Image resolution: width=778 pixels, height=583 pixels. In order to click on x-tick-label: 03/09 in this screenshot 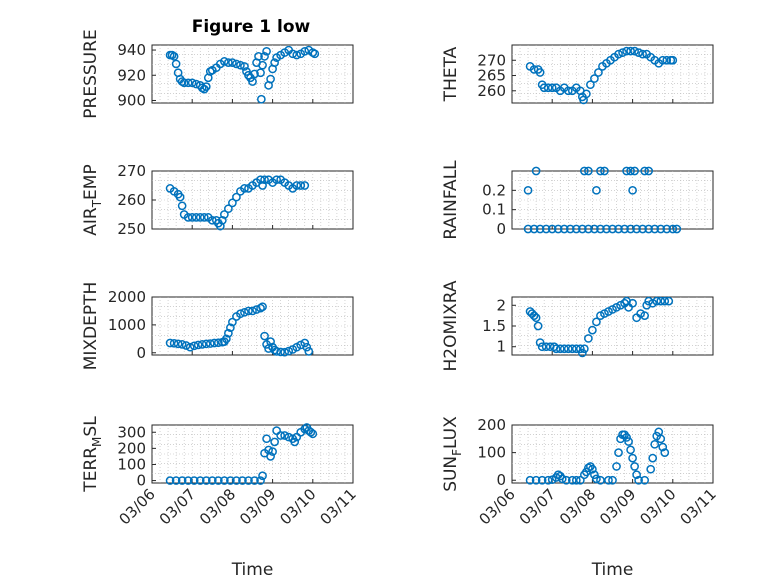, I will do `click(257, 506)`.